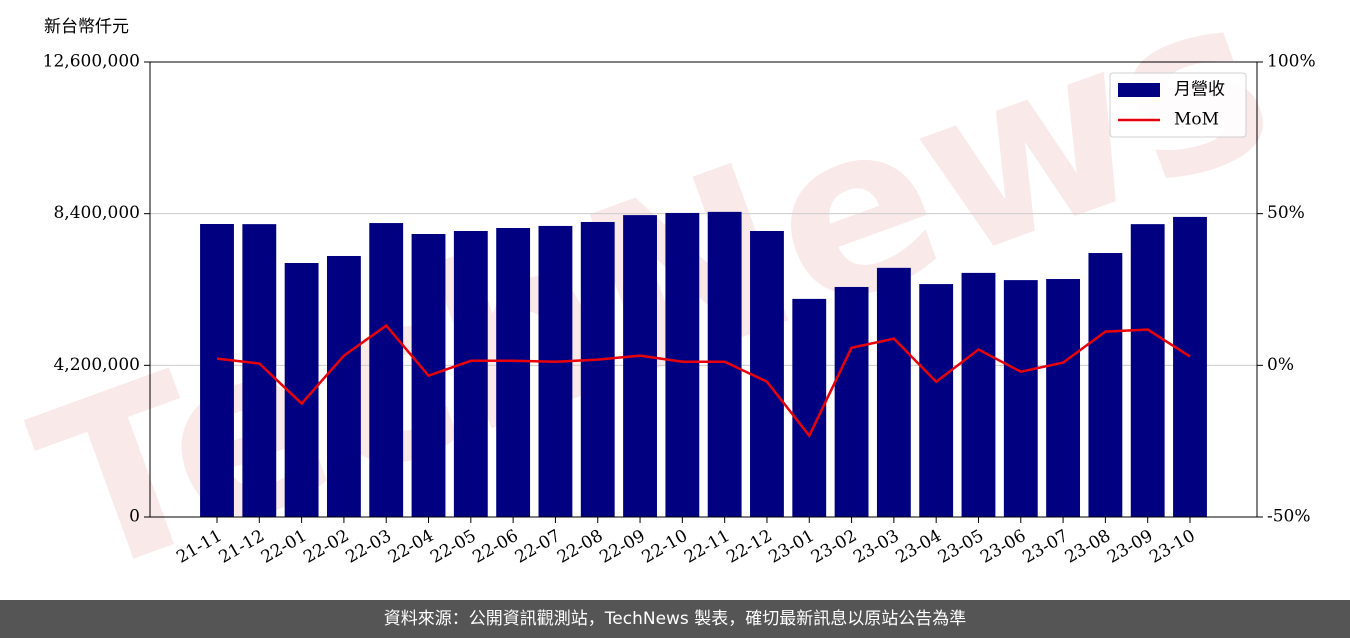 The image size is (1350, 638). Describe the element at coordinates (411, 547) in the screenshot. I see `x-tick-label: 22-04` at that location.